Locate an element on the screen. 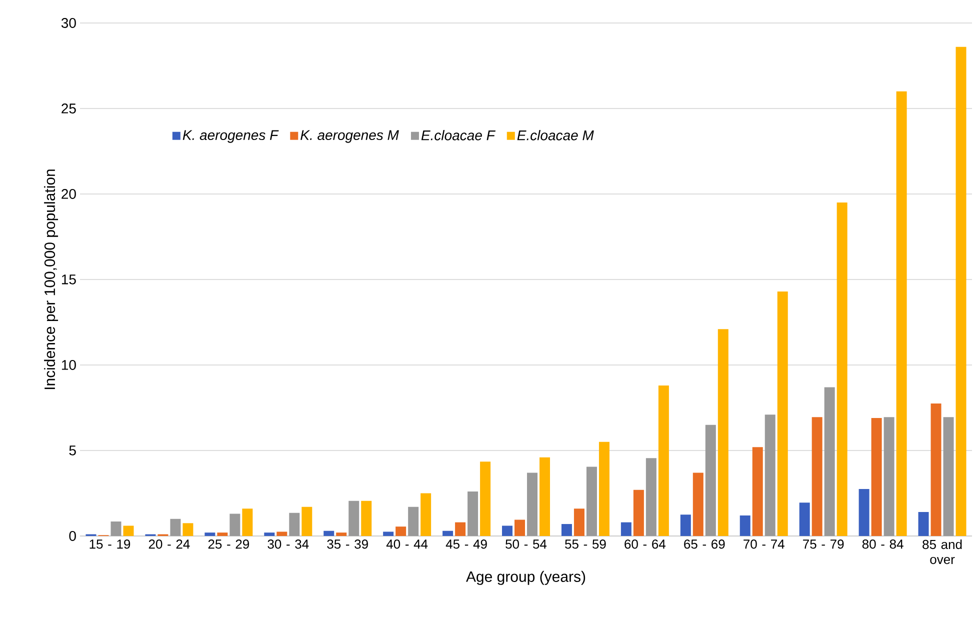  x-tick-label: 60 - 64 is located at coordinates (645, 544).